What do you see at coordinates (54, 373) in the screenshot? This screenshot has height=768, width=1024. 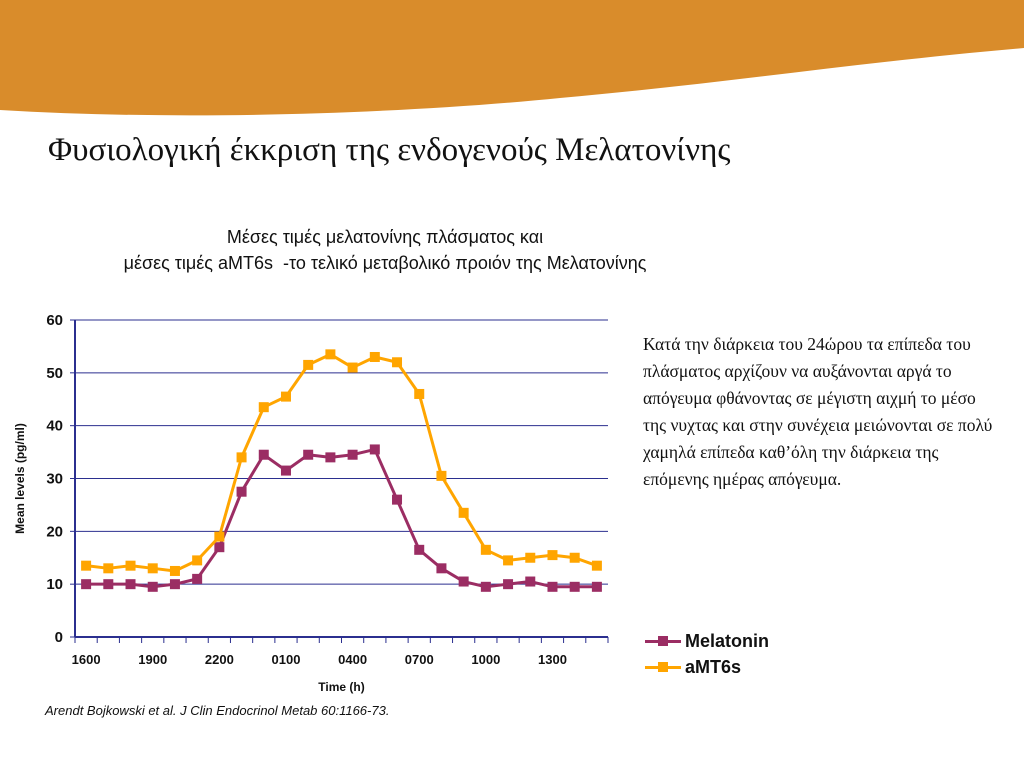 I see `y-tick-label: 50` at bounding box center [54, 373].